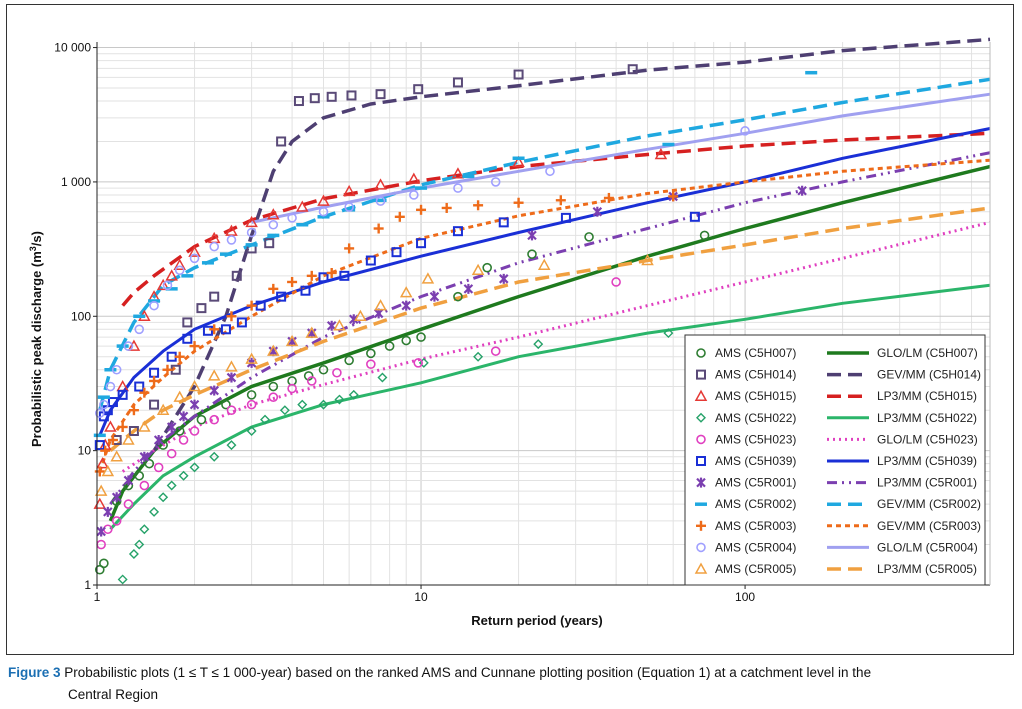 The image size is (1022, 709). I want to click on legend-label: AMS (C5R004), so click(755, 547).